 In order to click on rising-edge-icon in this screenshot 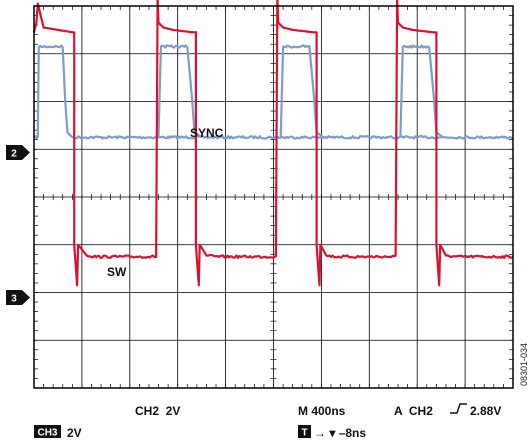, I will do `click(458, 408)`.